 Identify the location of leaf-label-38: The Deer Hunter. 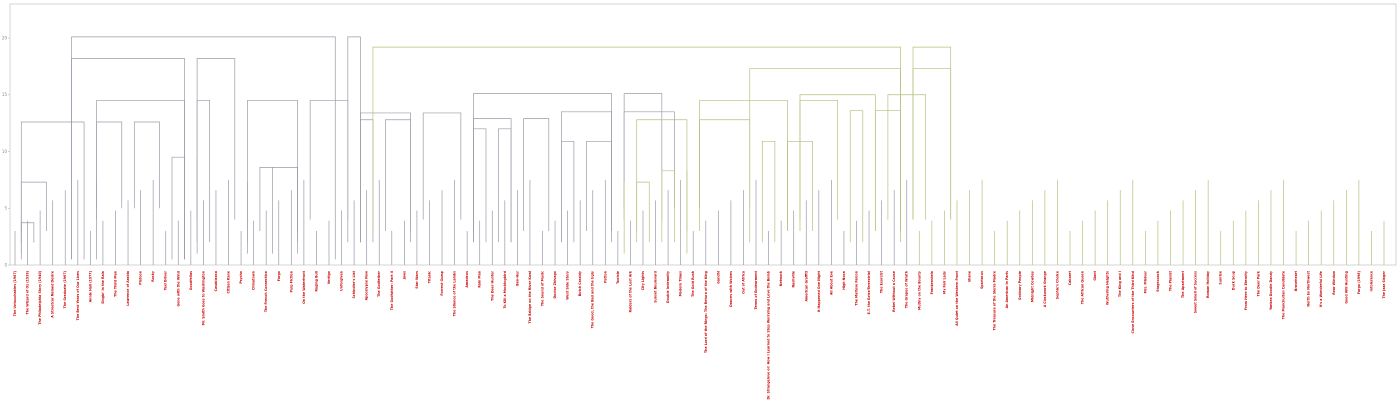
(492, 286).